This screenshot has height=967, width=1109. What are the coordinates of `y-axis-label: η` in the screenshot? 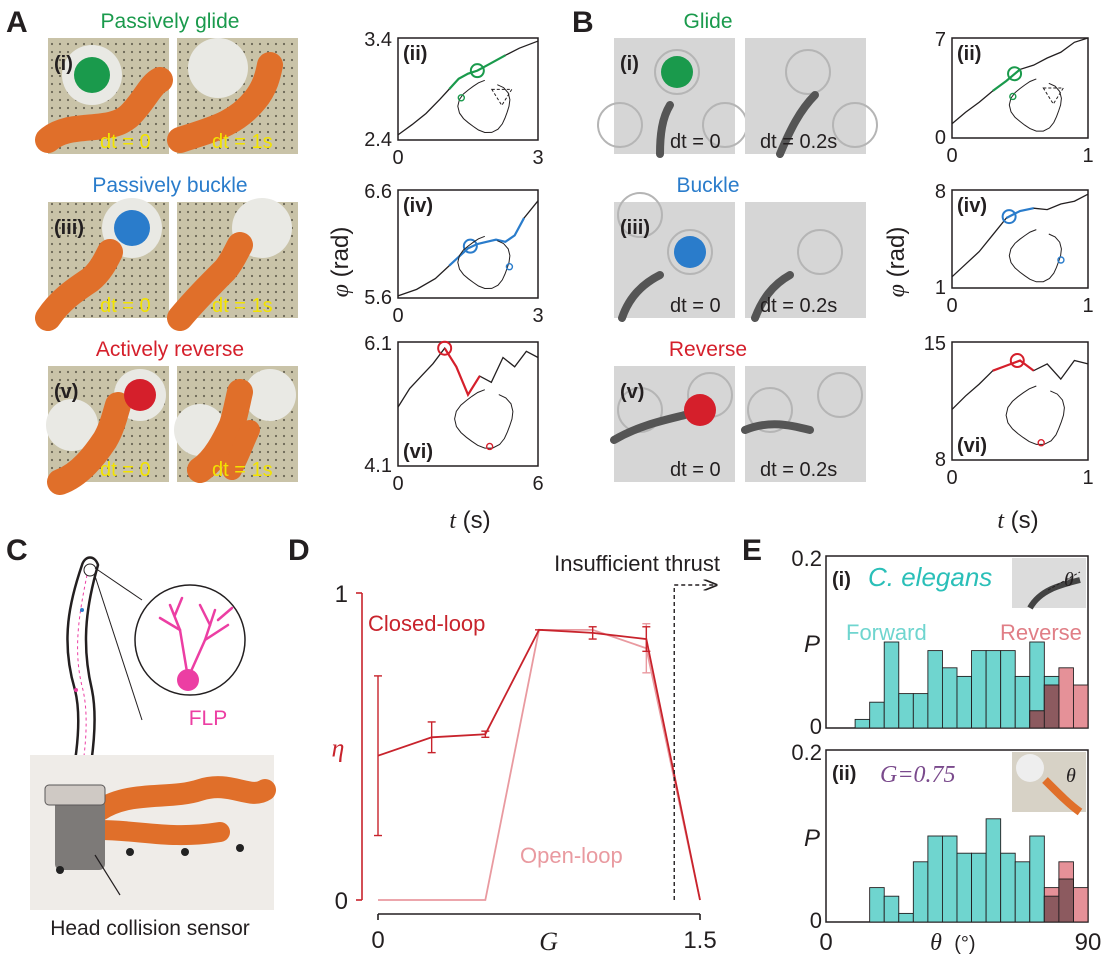 It's located at (338, 748).